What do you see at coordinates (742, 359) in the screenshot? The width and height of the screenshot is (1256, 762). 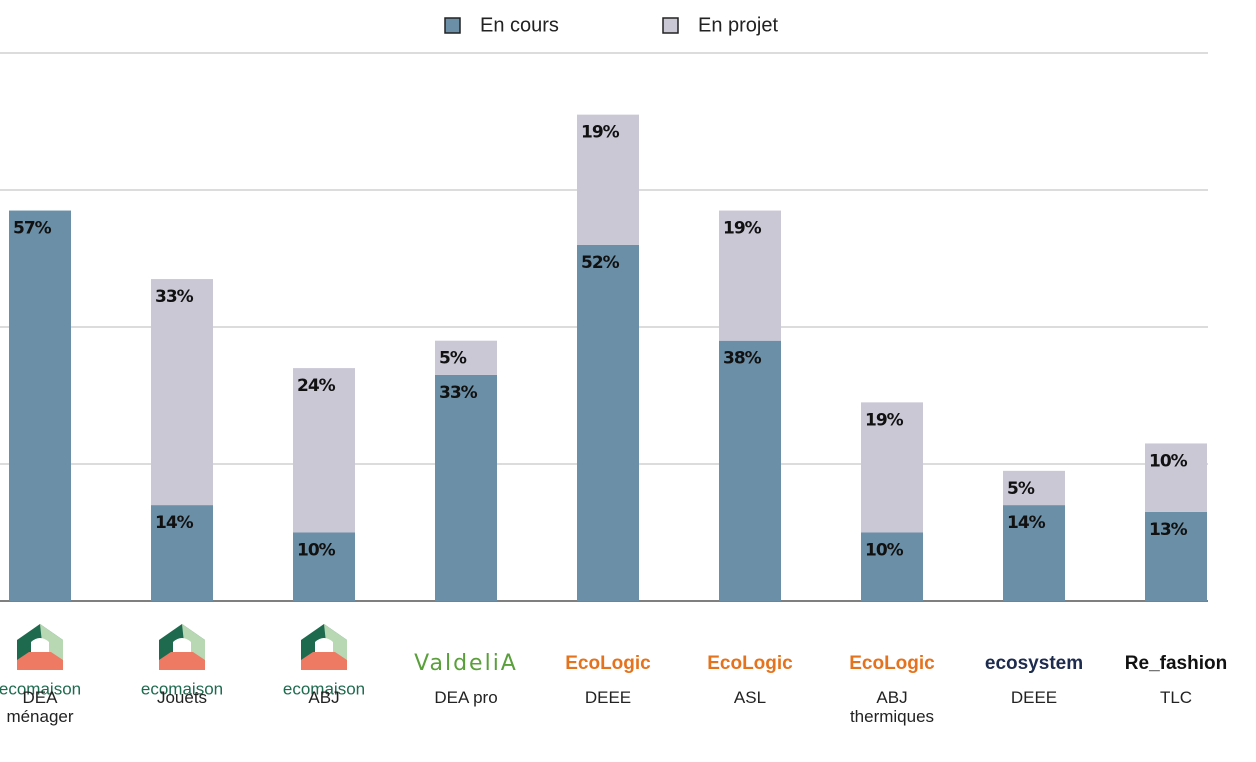 I see `value-label: 38%` at bounding box center [742, 359].